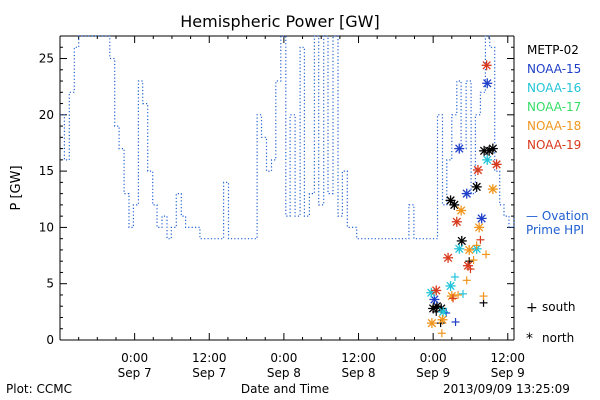 This screenshot has width=600, height=400. I want to click on hemisphere-legend: + south * north, so click(551, 323).